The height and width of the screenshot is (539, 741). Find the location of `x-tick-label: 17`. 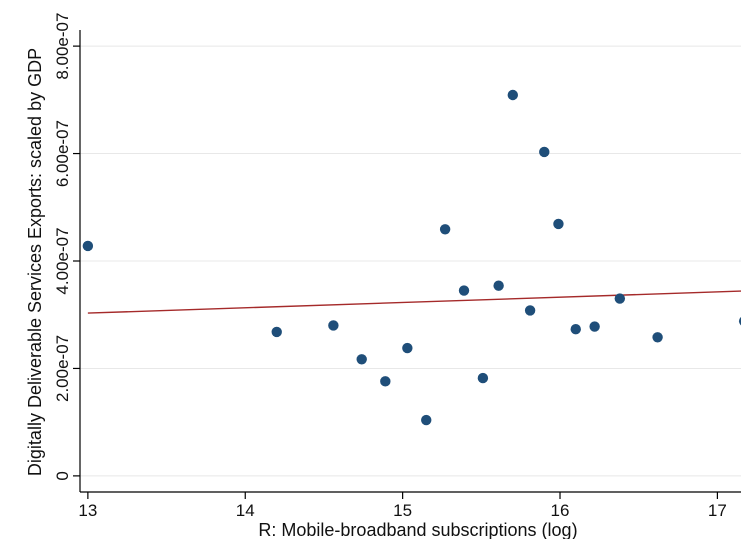

x-tick-label: 17 is located at coordinates (717, 510).